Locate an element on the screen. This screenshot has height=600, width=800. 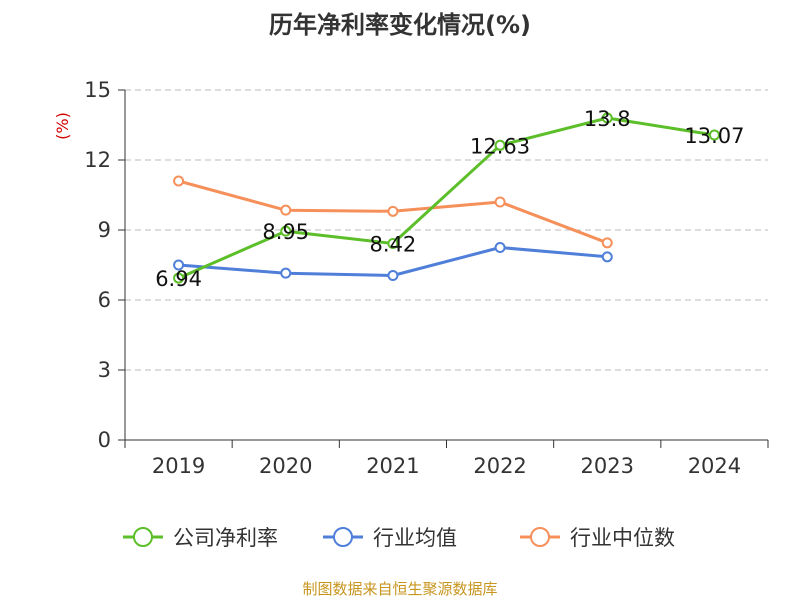
x-tick-label-2024: 2024 is located at coordinates (714, 466).